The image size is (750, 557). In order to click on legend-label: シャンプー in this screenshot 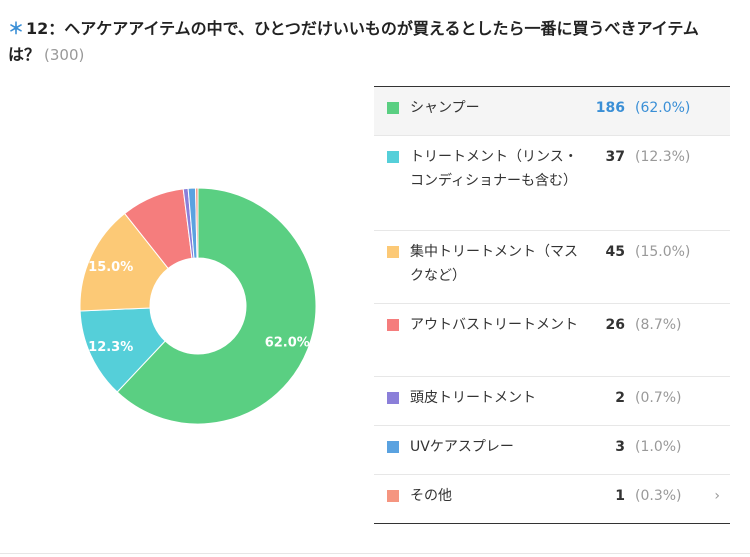, I will do `click(445, 108)`.